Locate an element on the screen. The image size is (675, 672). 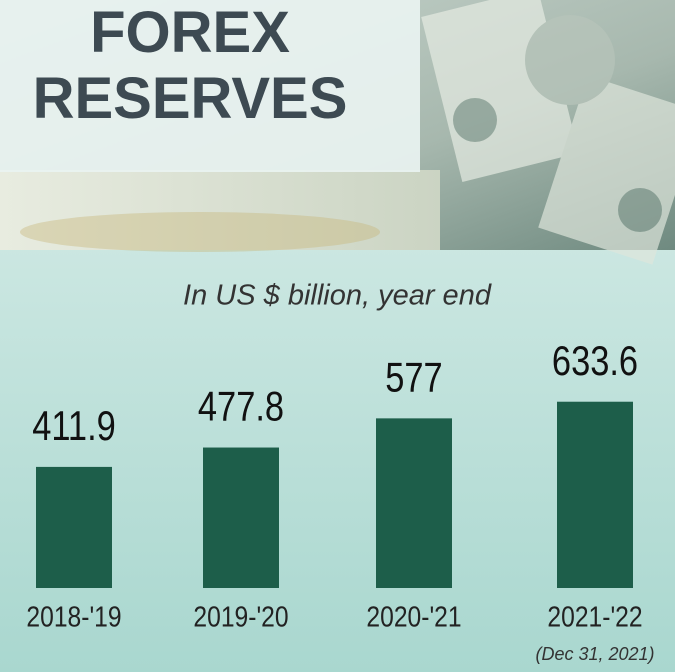
x-tick-label: 2020-'21 is located at coordinates (413, 617).